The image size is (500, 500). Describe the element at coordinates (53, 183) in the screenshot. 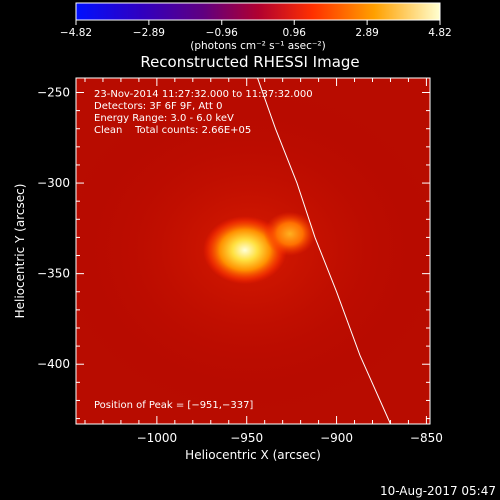

I see `y-tick-label: −300` at that location.